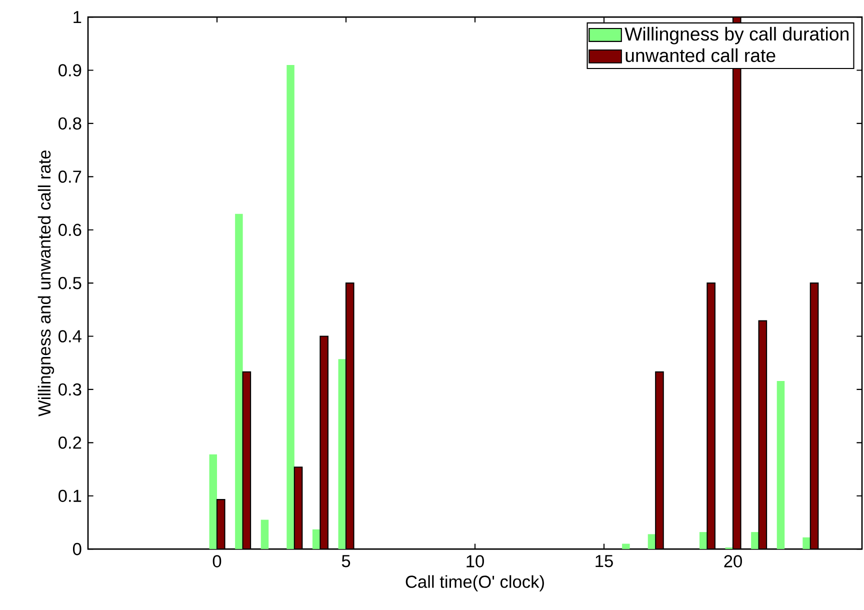  I want to click on y-tick-label: 0.8, so click(70, 123).